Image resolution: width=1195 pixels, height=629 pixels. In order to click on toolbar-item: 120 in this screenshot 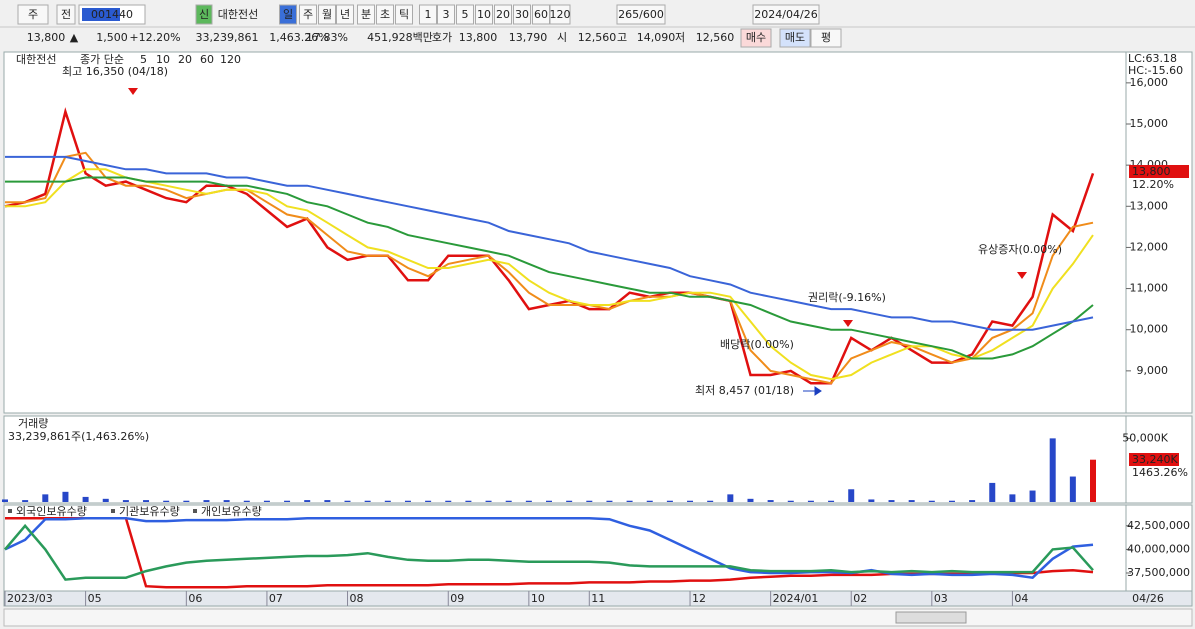, I will do `click(560, 14)`.